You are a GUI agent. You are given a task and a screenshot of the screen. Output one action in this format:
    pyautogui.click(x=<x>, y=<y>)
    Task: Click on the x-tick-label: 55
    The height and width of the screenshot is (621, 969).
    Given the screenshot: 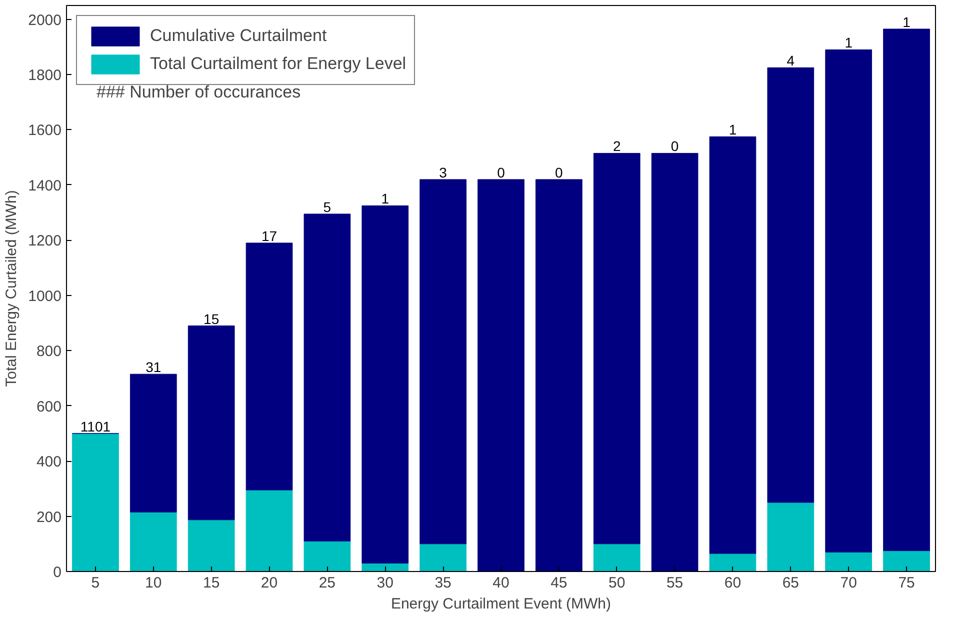 What is the action you would take?
    pyautogui.click(x=675, y=583)
    